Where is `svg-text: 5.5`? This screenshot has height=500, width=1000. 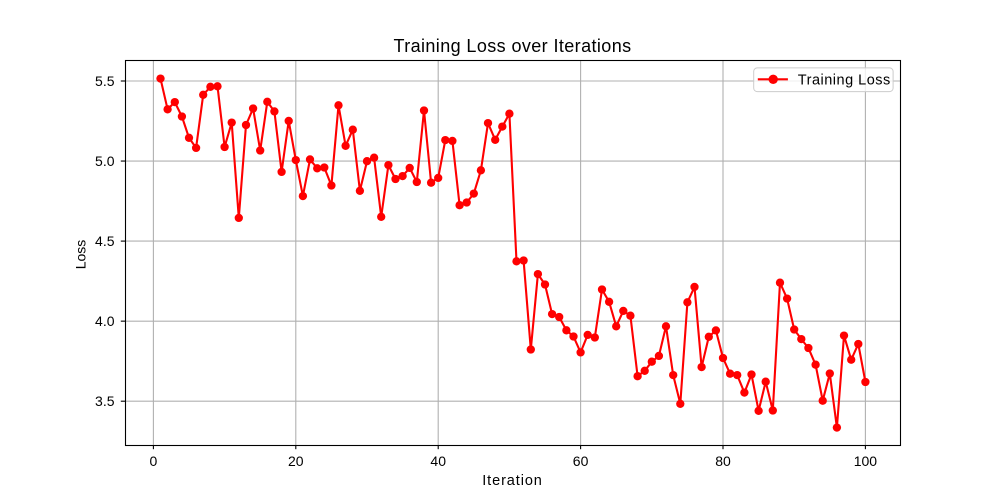
svg-text: 5.5 is located at coordinates (105, 81).